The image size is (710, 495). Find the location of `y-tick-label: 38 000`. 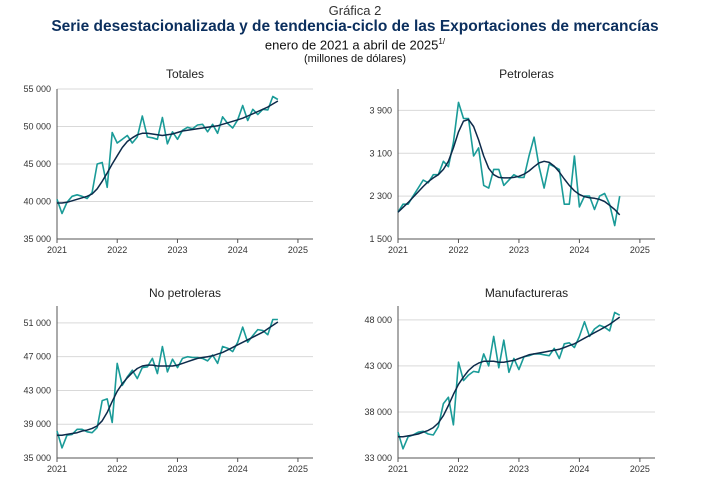

y-tick-label: 38 000 is located at coordinates (378, 412).